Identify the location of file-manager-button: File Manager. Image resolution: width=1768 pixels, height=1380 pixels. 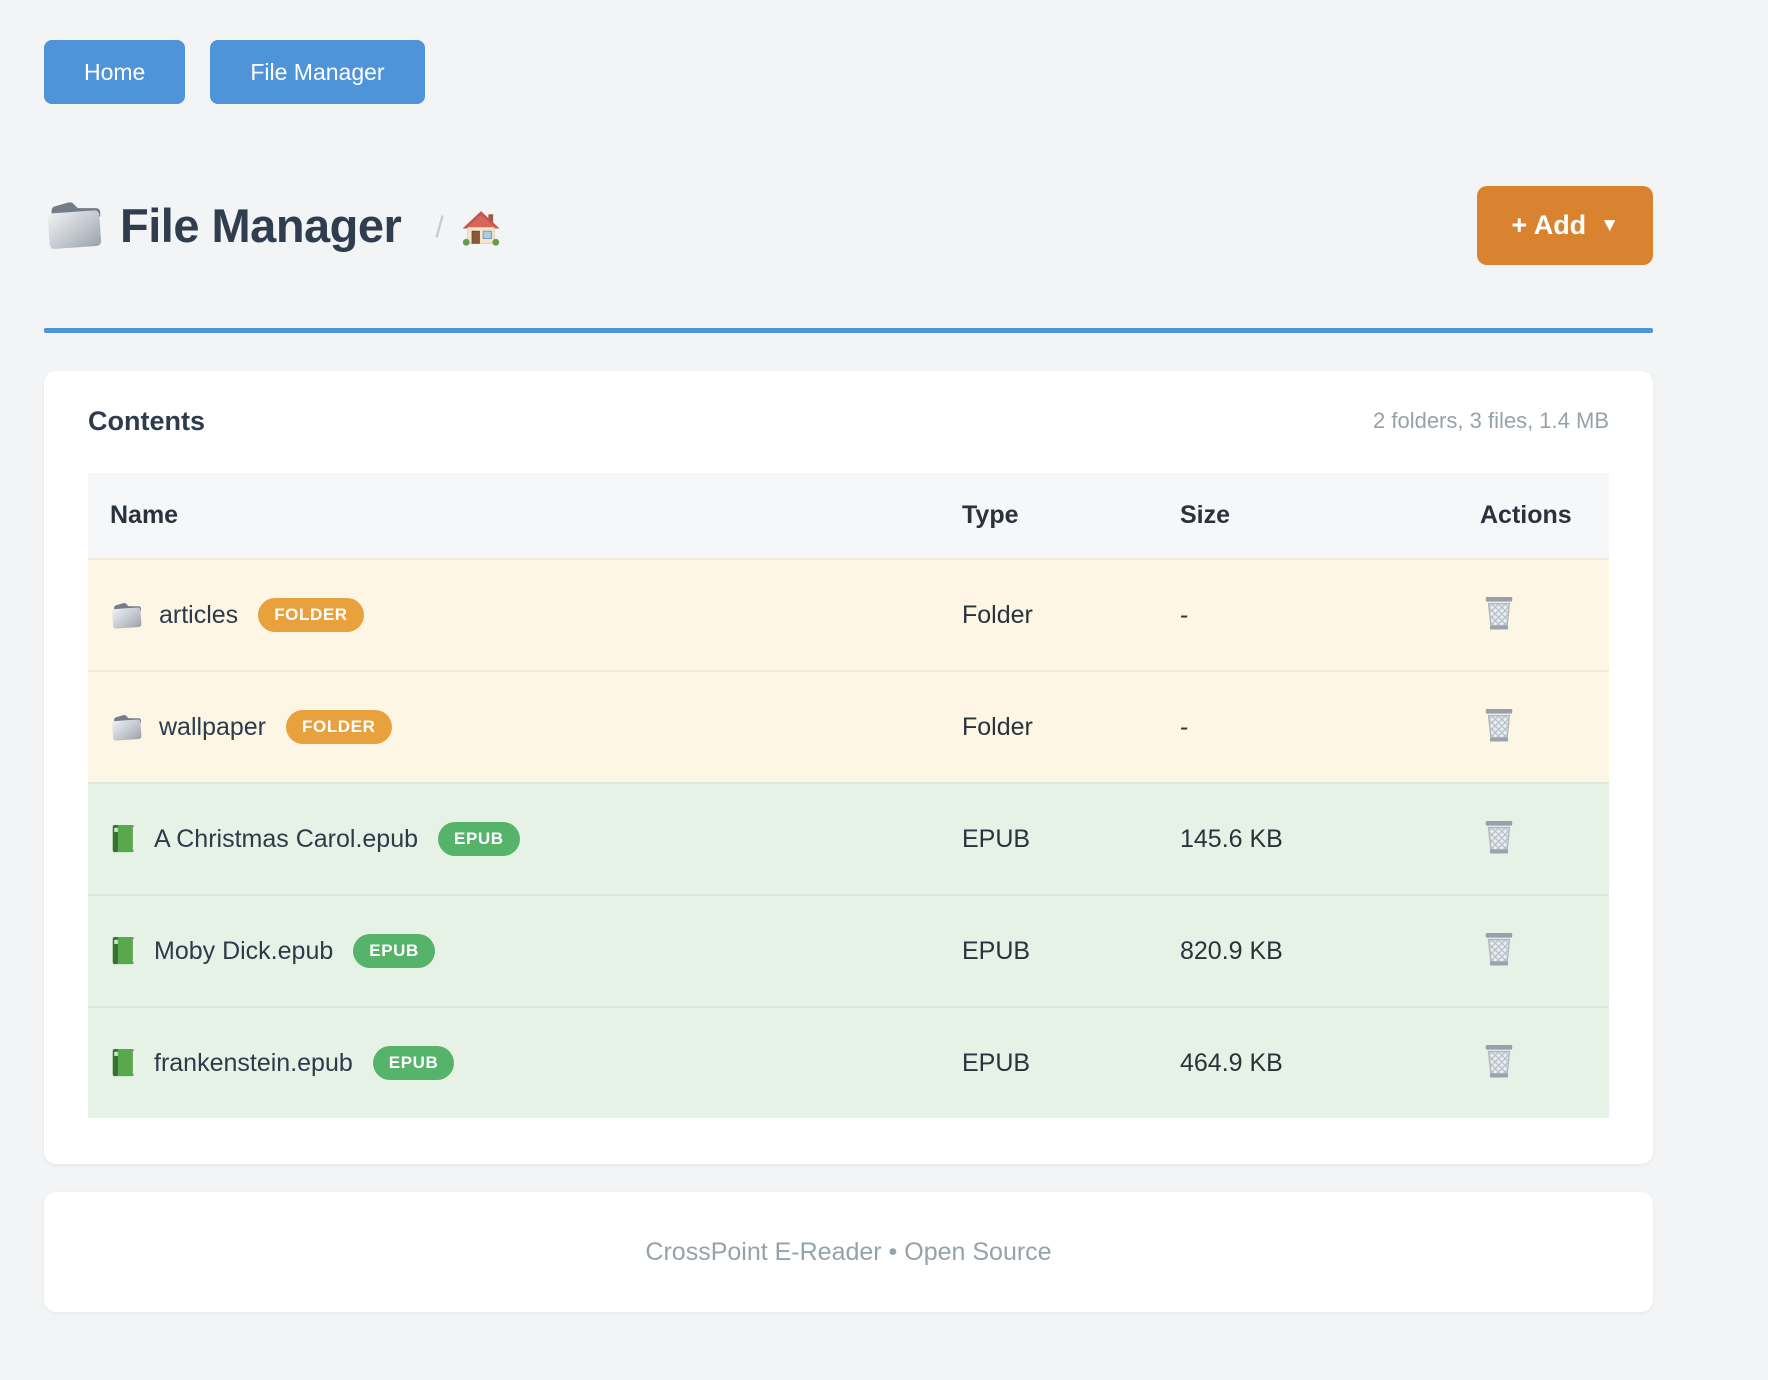
(317, 72).